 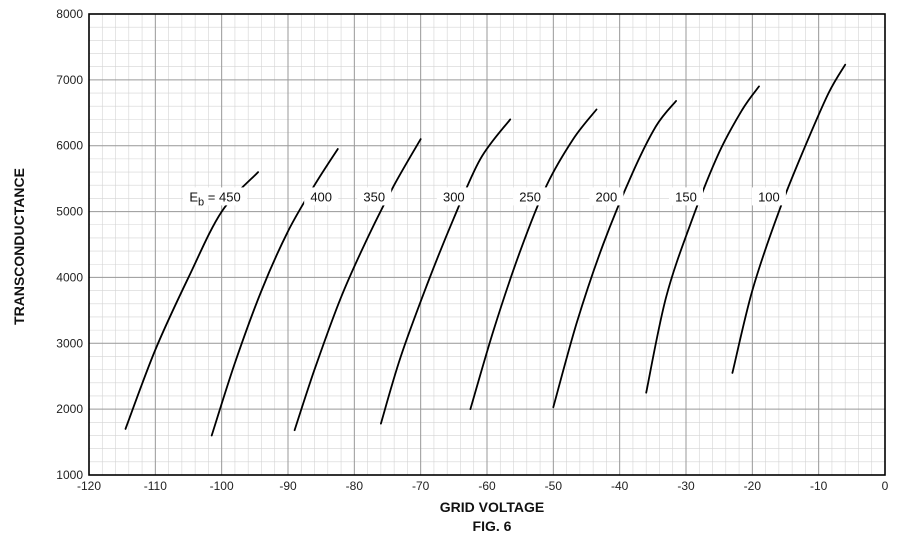 I want to click on curve-label-text: 200, so click(x=607, y=196).